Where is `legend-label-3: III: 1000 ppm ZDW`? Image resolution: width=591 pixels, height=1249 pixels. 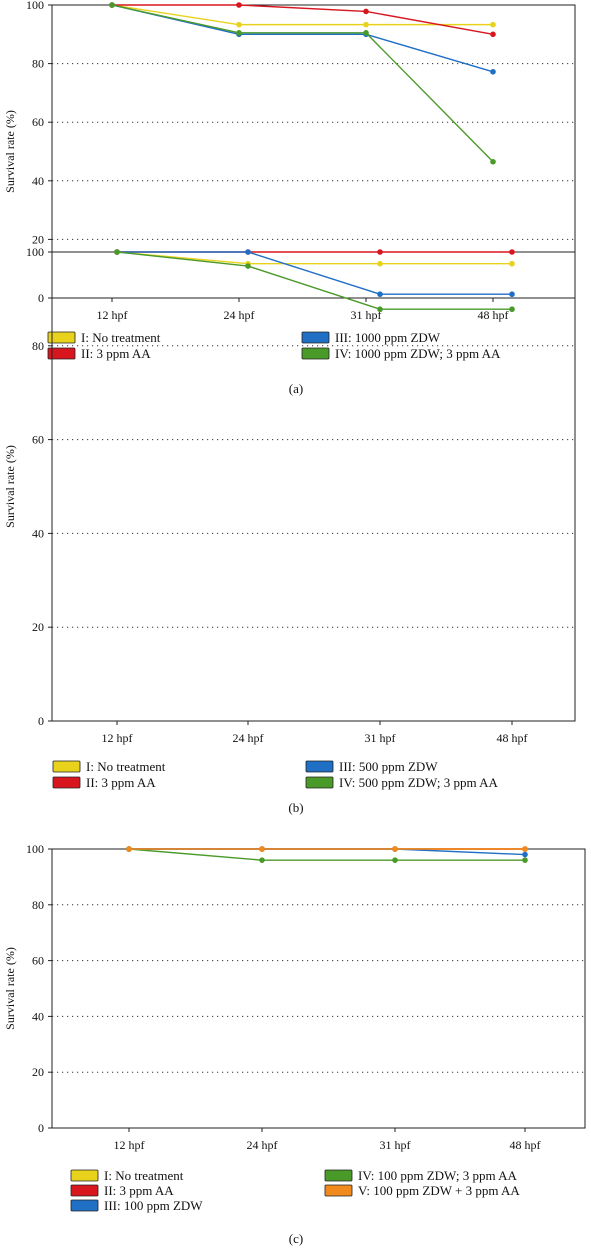 legend-label-3: III: 1000 ppm ZDW is located at coordinates (388, 337).